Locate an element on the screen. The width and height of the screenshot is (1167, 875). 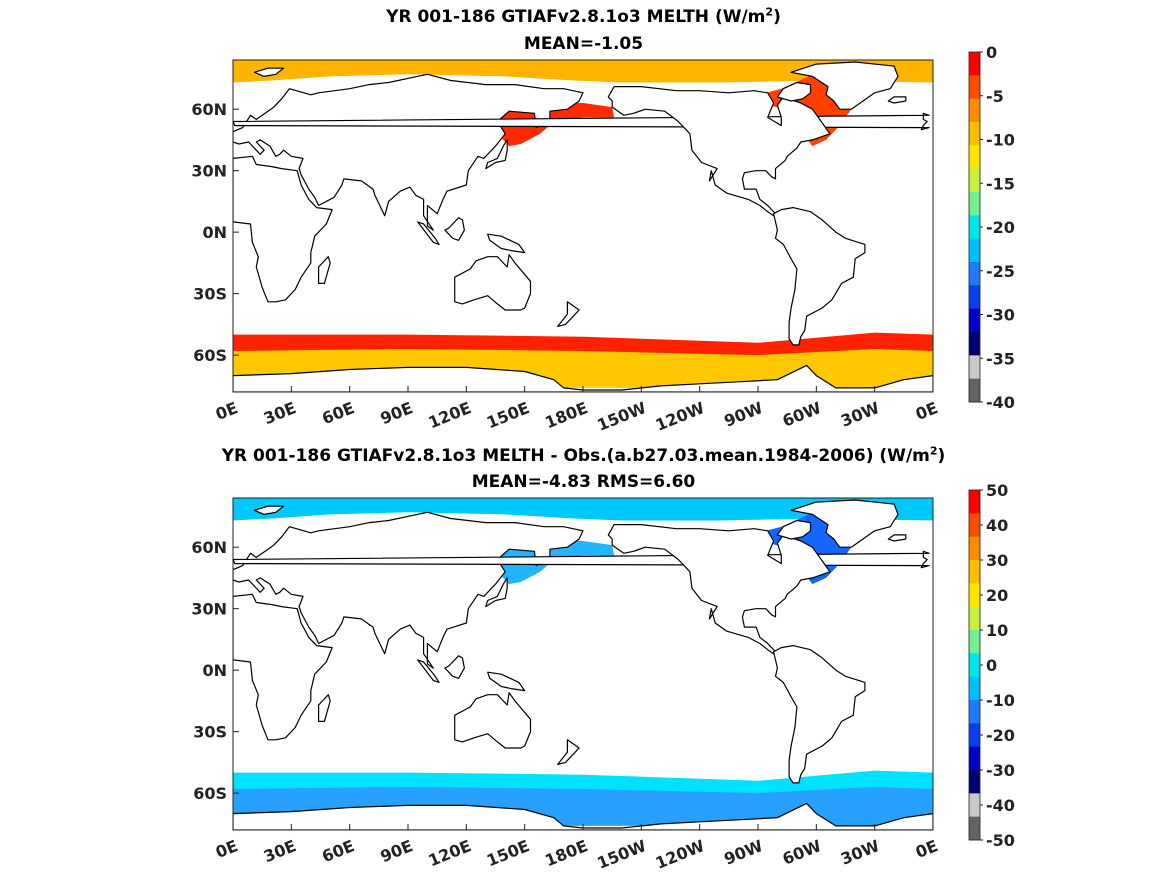
panel1-title: YR 001-186 GTIAFv2.8.1o3 MELTH (W/m2) is located at coordinates (583, 17).